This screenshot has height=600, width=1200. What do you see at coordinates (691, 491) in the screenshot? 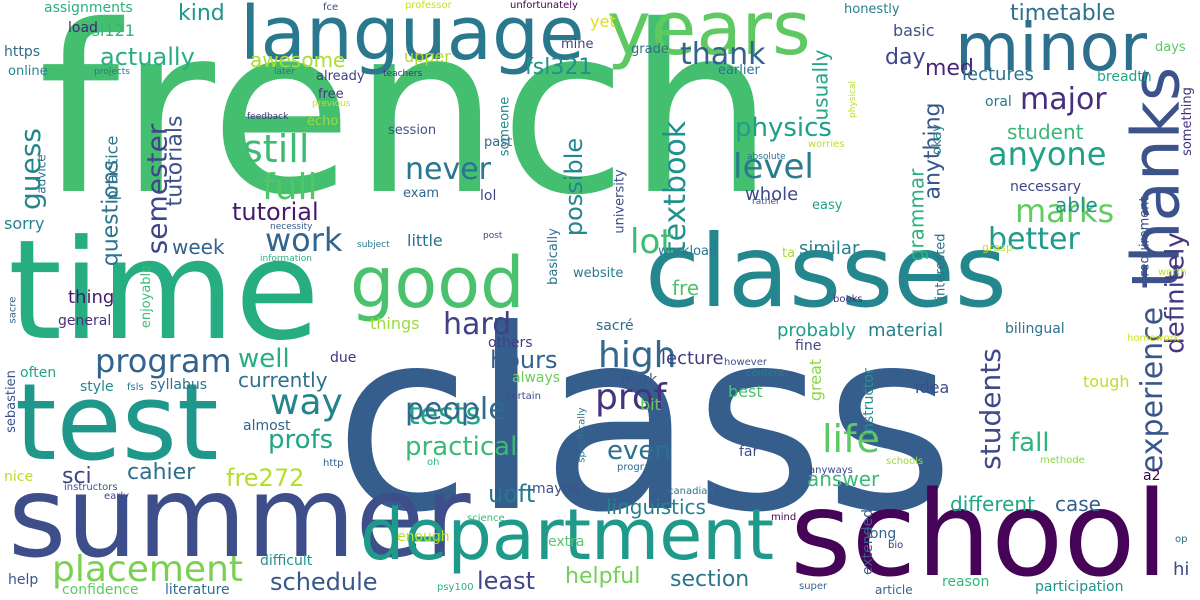
I see `word-canadian: canadian` at bounding box center [691, 491].